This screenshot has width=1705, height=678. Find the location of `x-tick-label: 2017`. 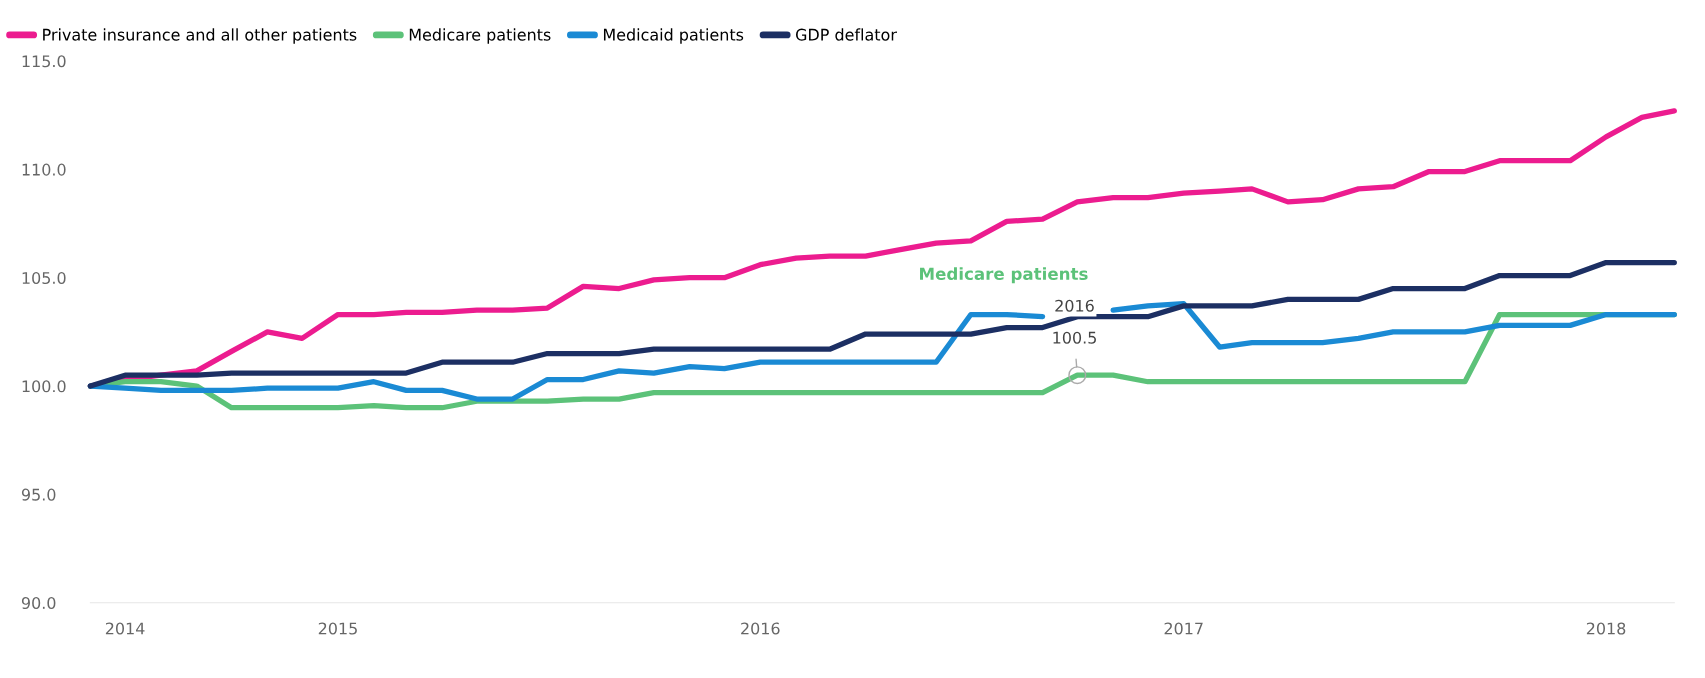

x-tick-label: 2017 is located at coordinates (1183, 628).